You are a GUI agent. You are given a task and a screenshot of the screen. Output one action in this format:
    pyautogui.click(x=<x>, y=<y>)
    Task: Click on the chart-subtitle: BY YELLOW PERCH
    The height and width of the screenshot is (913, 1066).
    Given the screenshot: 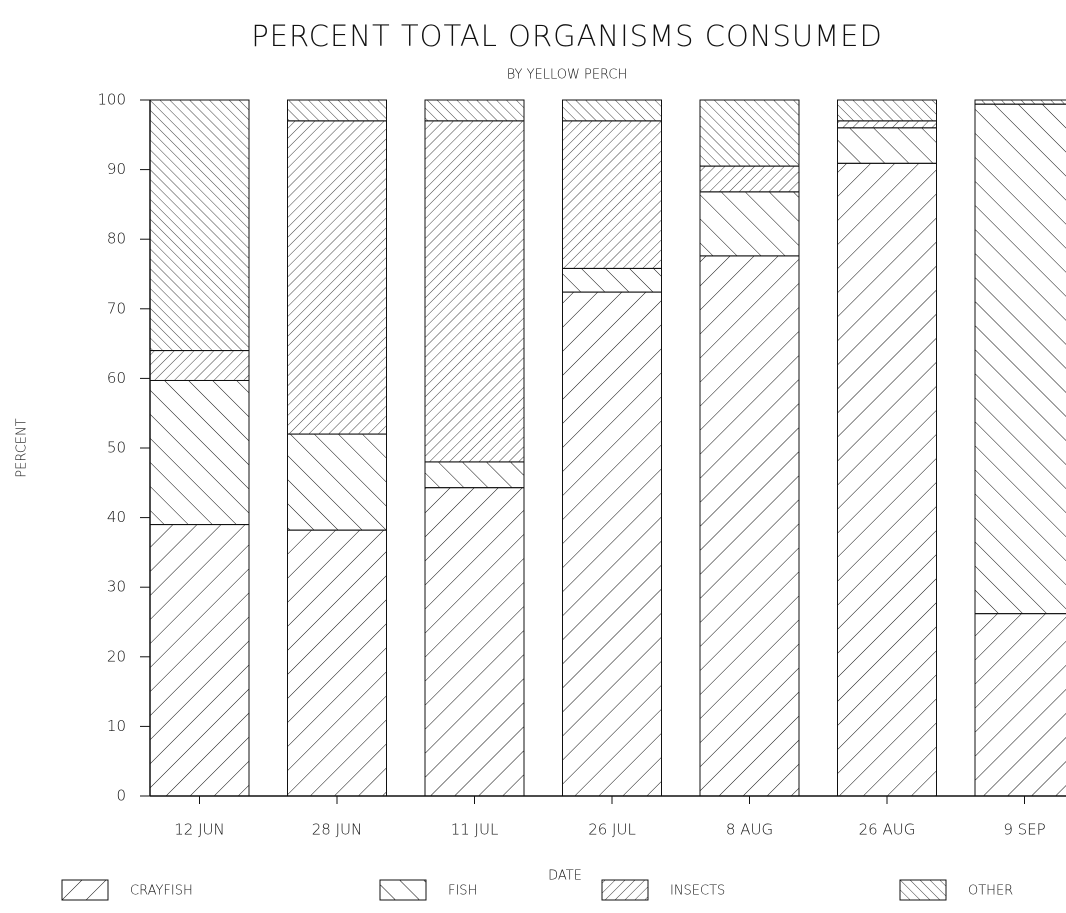 What is the action you would take?
    pyautogui.click(x=567, y=75)
    